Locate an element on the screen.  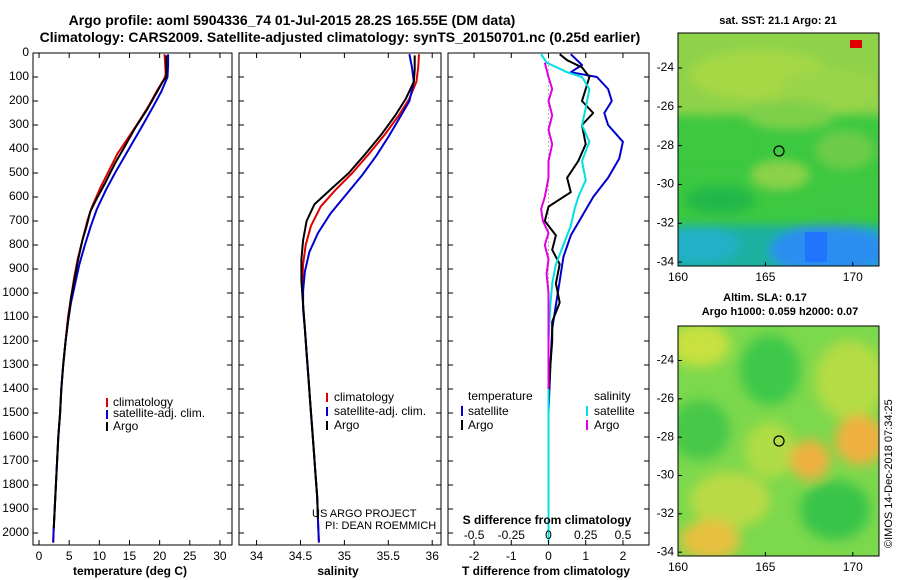
legend-label-s-satellite: satellite is located at coordinates (614, 411).